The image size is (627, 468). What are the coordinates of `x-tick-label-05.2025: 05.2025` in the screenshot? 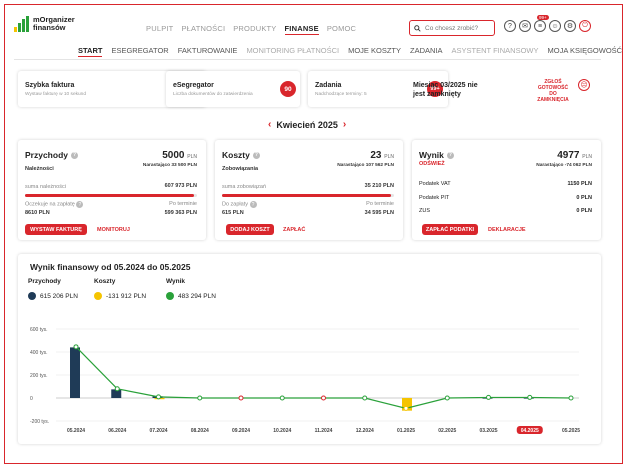 It's located at (571, 431).